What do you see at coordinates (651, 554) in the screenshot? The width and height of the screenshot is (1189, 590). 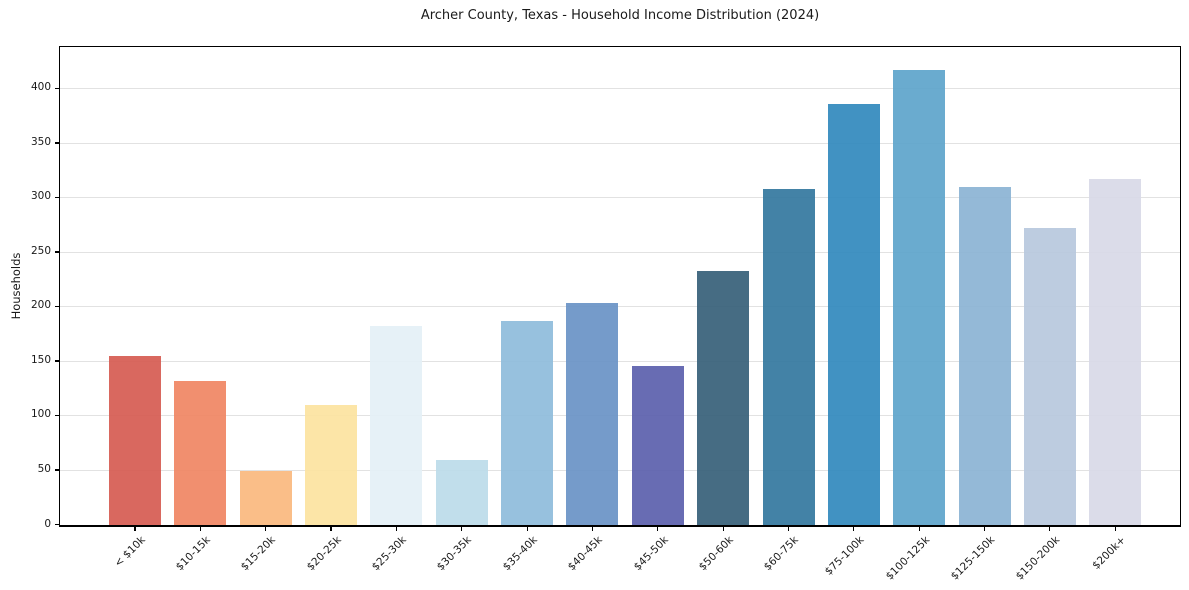 I see `x-tick-label-text: $45-50k` at bounding box center [651, 554].